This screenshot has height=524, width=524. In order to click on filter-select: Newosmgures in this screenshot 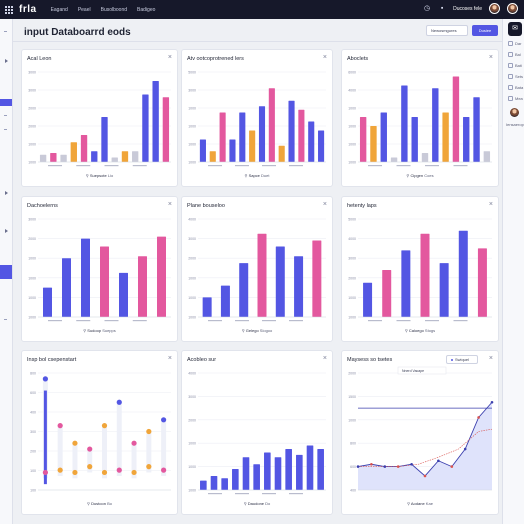, I will do `click(447, 30)`.